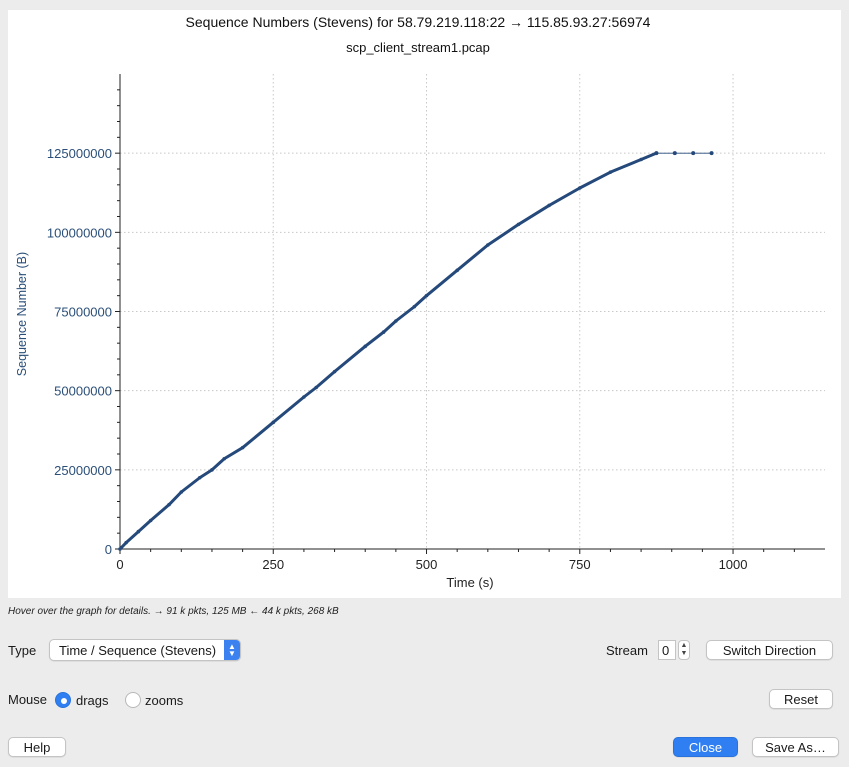  I want to click on chart-subtitle: scp_client_stream1.pcap, so click(418, 47).